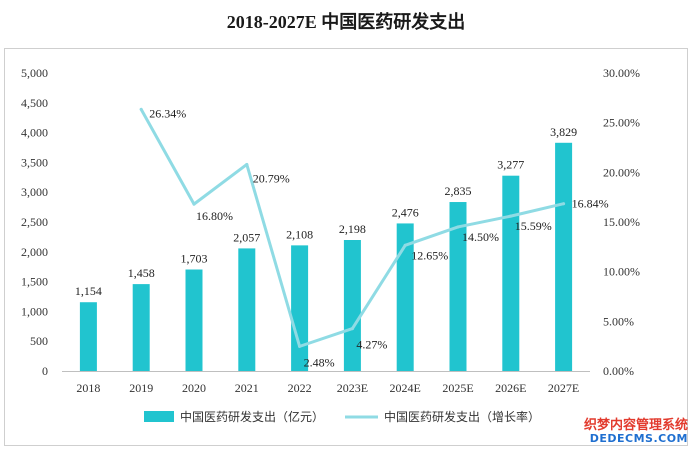  What do you see at coordinates (159, 416) in the screenshot?
I see `legend-bar-swatch` at bounding box center [159, 416].